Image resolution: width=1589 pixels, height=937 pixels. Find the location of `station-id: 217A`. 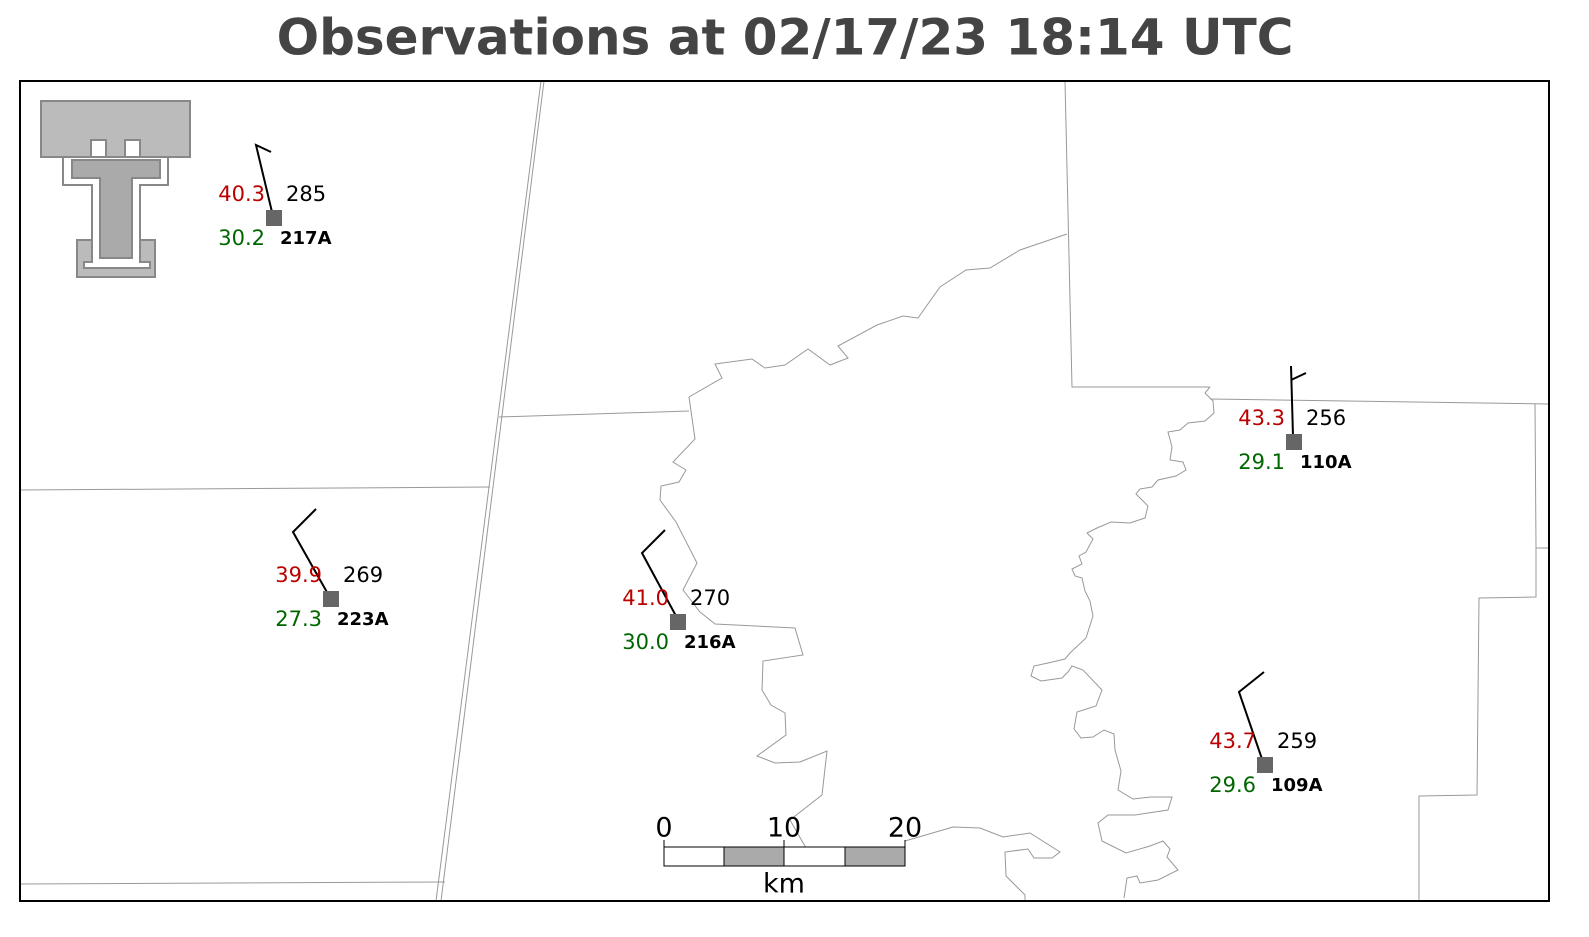

station-id: 217A is located at coordinates (306, 238).